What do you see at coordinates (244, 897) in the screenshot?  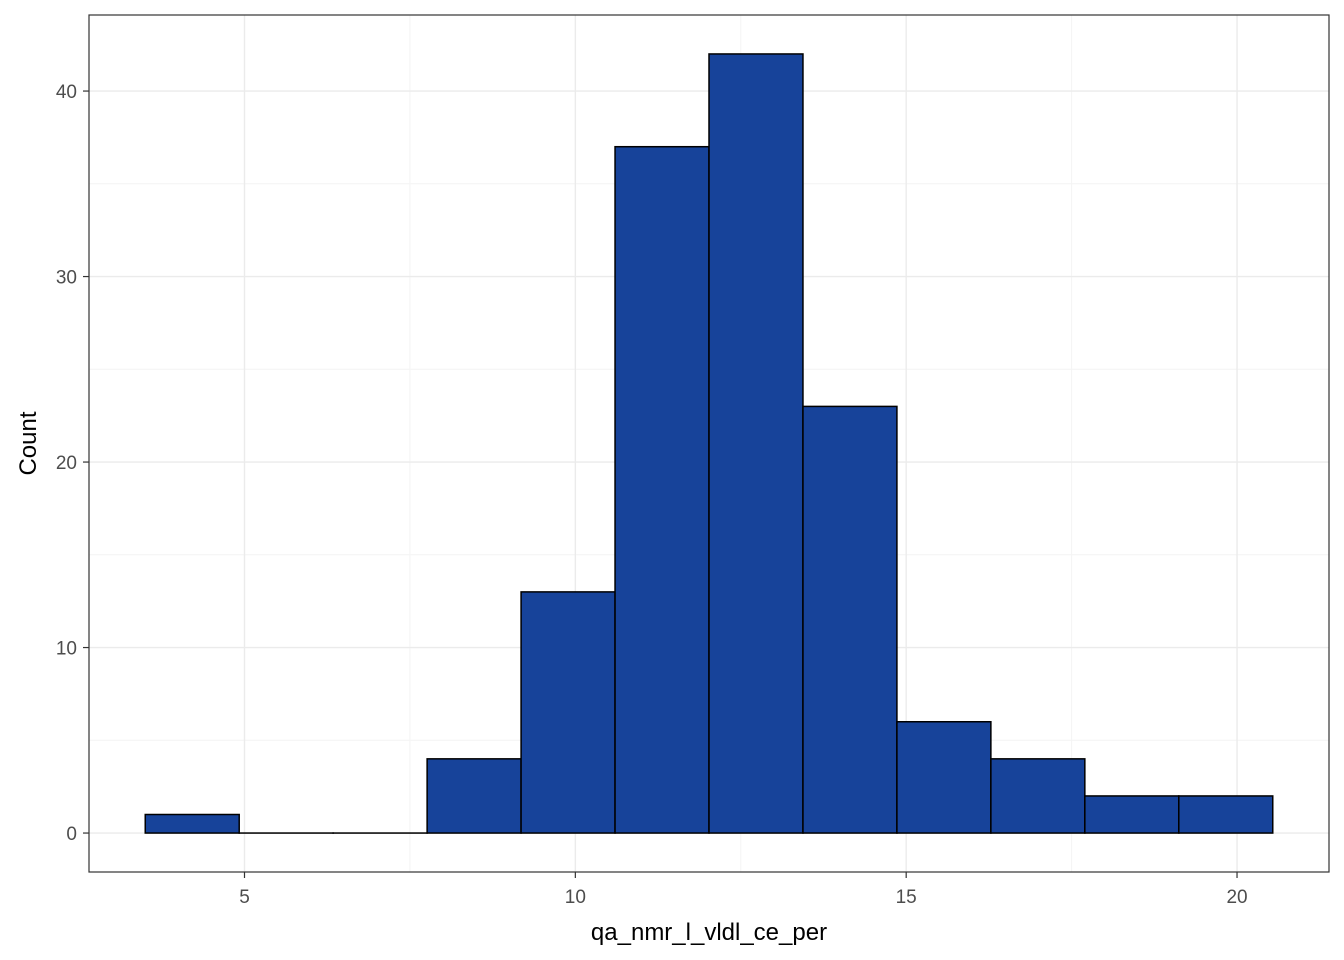 I see `x-tick-label-0: 5` at bounding box center [244, 897].